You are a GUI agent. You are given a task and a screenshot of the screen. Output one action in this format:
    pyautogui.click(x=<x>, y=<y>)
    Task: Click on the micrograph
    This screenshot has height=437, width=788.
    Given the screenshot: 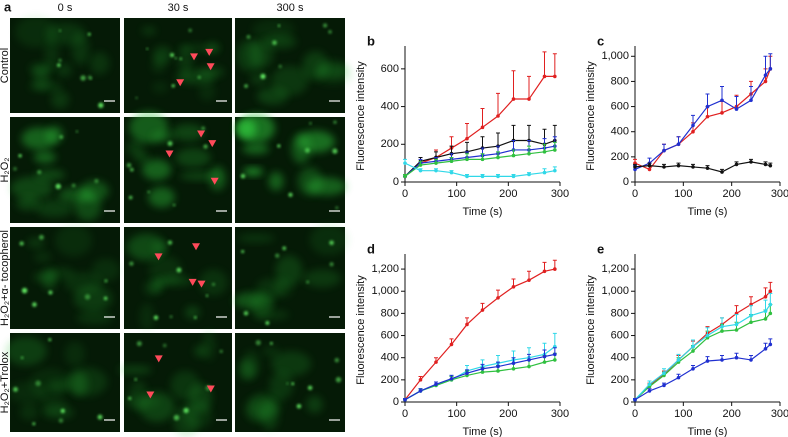 What is the action you would take?
    pyautogui.click(x=291, y=276)
    